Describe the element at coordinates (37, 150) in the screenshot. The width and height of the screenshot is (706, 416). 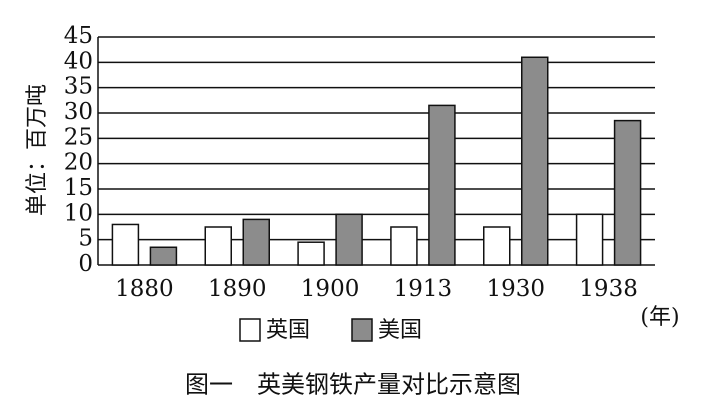
I see `y-axis-label: 单位：百万吨` at that location.